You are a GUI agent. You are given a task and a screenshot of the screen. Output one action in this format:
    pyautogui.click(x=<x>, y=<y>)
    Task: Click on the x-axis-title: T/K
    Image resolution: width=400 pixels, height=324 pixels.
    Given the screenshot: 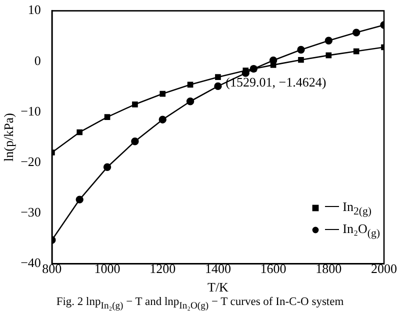 What is the action you would take?
    pyautogui.click(x=218, y=287)
    